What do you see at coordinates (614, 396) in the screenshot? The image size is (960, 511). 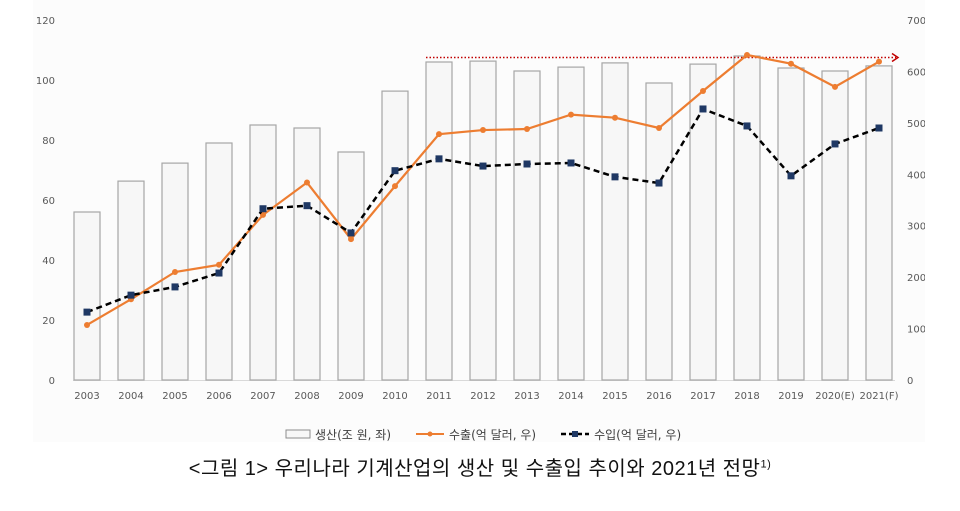 I see `x-axis-label: 2015` at bounding box center [614, 396].